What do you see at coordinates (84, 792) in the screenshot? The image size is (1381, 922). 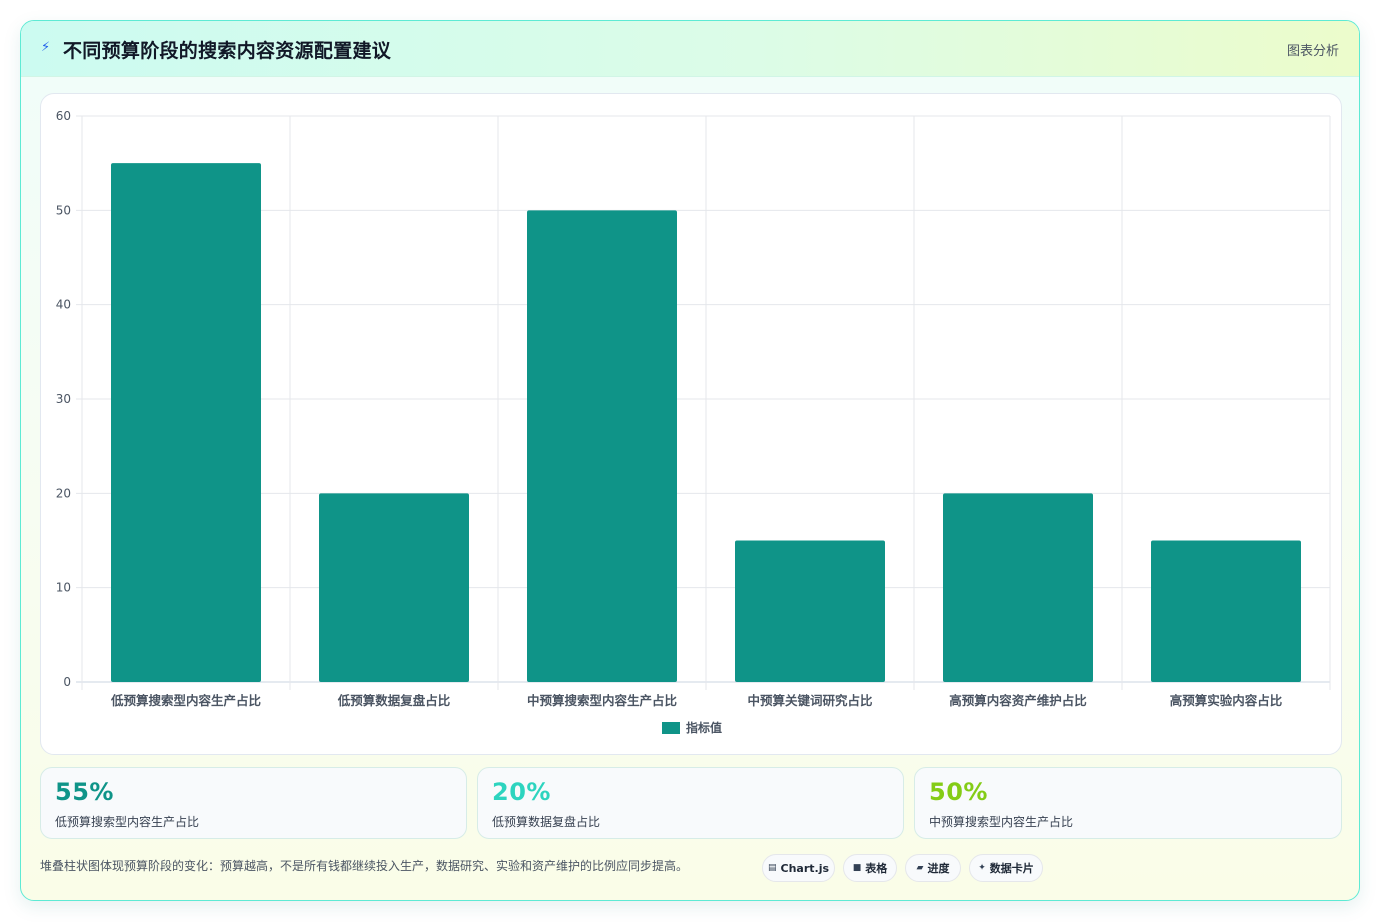 I see `stat-value: 55%` at bounding box center [84, 792].